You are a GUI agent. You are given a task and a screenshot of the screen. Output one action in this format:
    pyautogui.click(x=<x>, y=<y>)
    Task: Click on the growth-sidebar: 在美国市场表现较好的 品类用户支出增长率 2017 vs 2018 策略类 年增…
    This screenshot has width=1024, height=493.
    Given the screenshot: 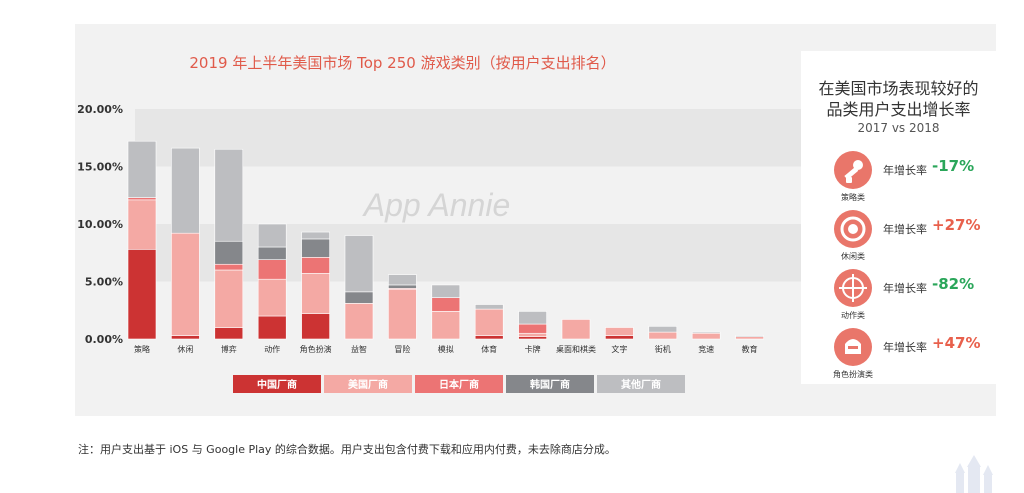 What is the action you would take?
    pyautogui.click(x=898, y=217)
    